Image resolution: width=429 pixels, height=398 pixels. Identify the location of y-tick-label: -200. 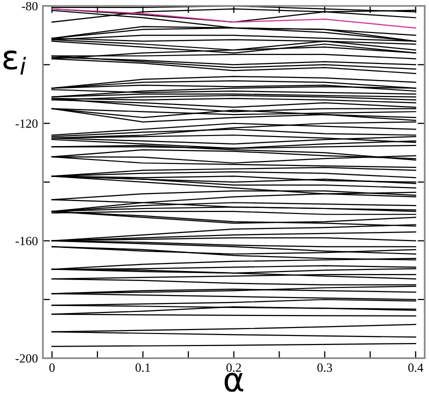
(27, 358).